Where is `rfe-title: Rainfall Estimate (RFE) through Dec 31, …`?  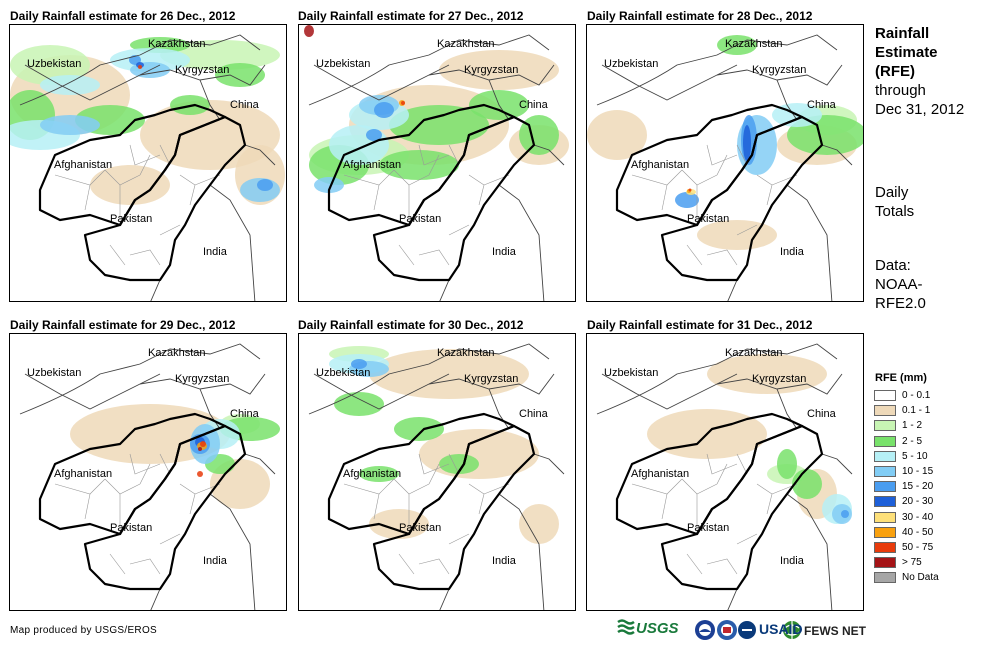
rfe-title: Rainfall Estimate (RFE) through Dec 31, … is located at coordinates (927, 71).